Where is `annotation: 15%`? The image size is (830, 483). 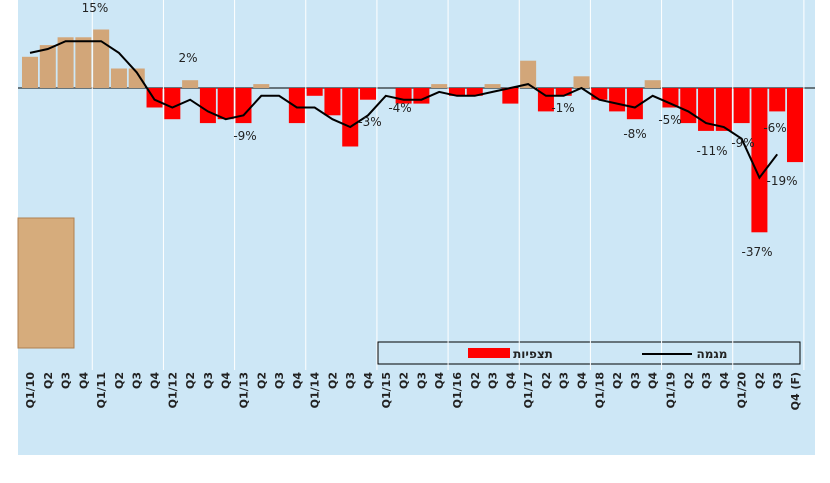 annotation: 15% is located at coordinates (95, 8).